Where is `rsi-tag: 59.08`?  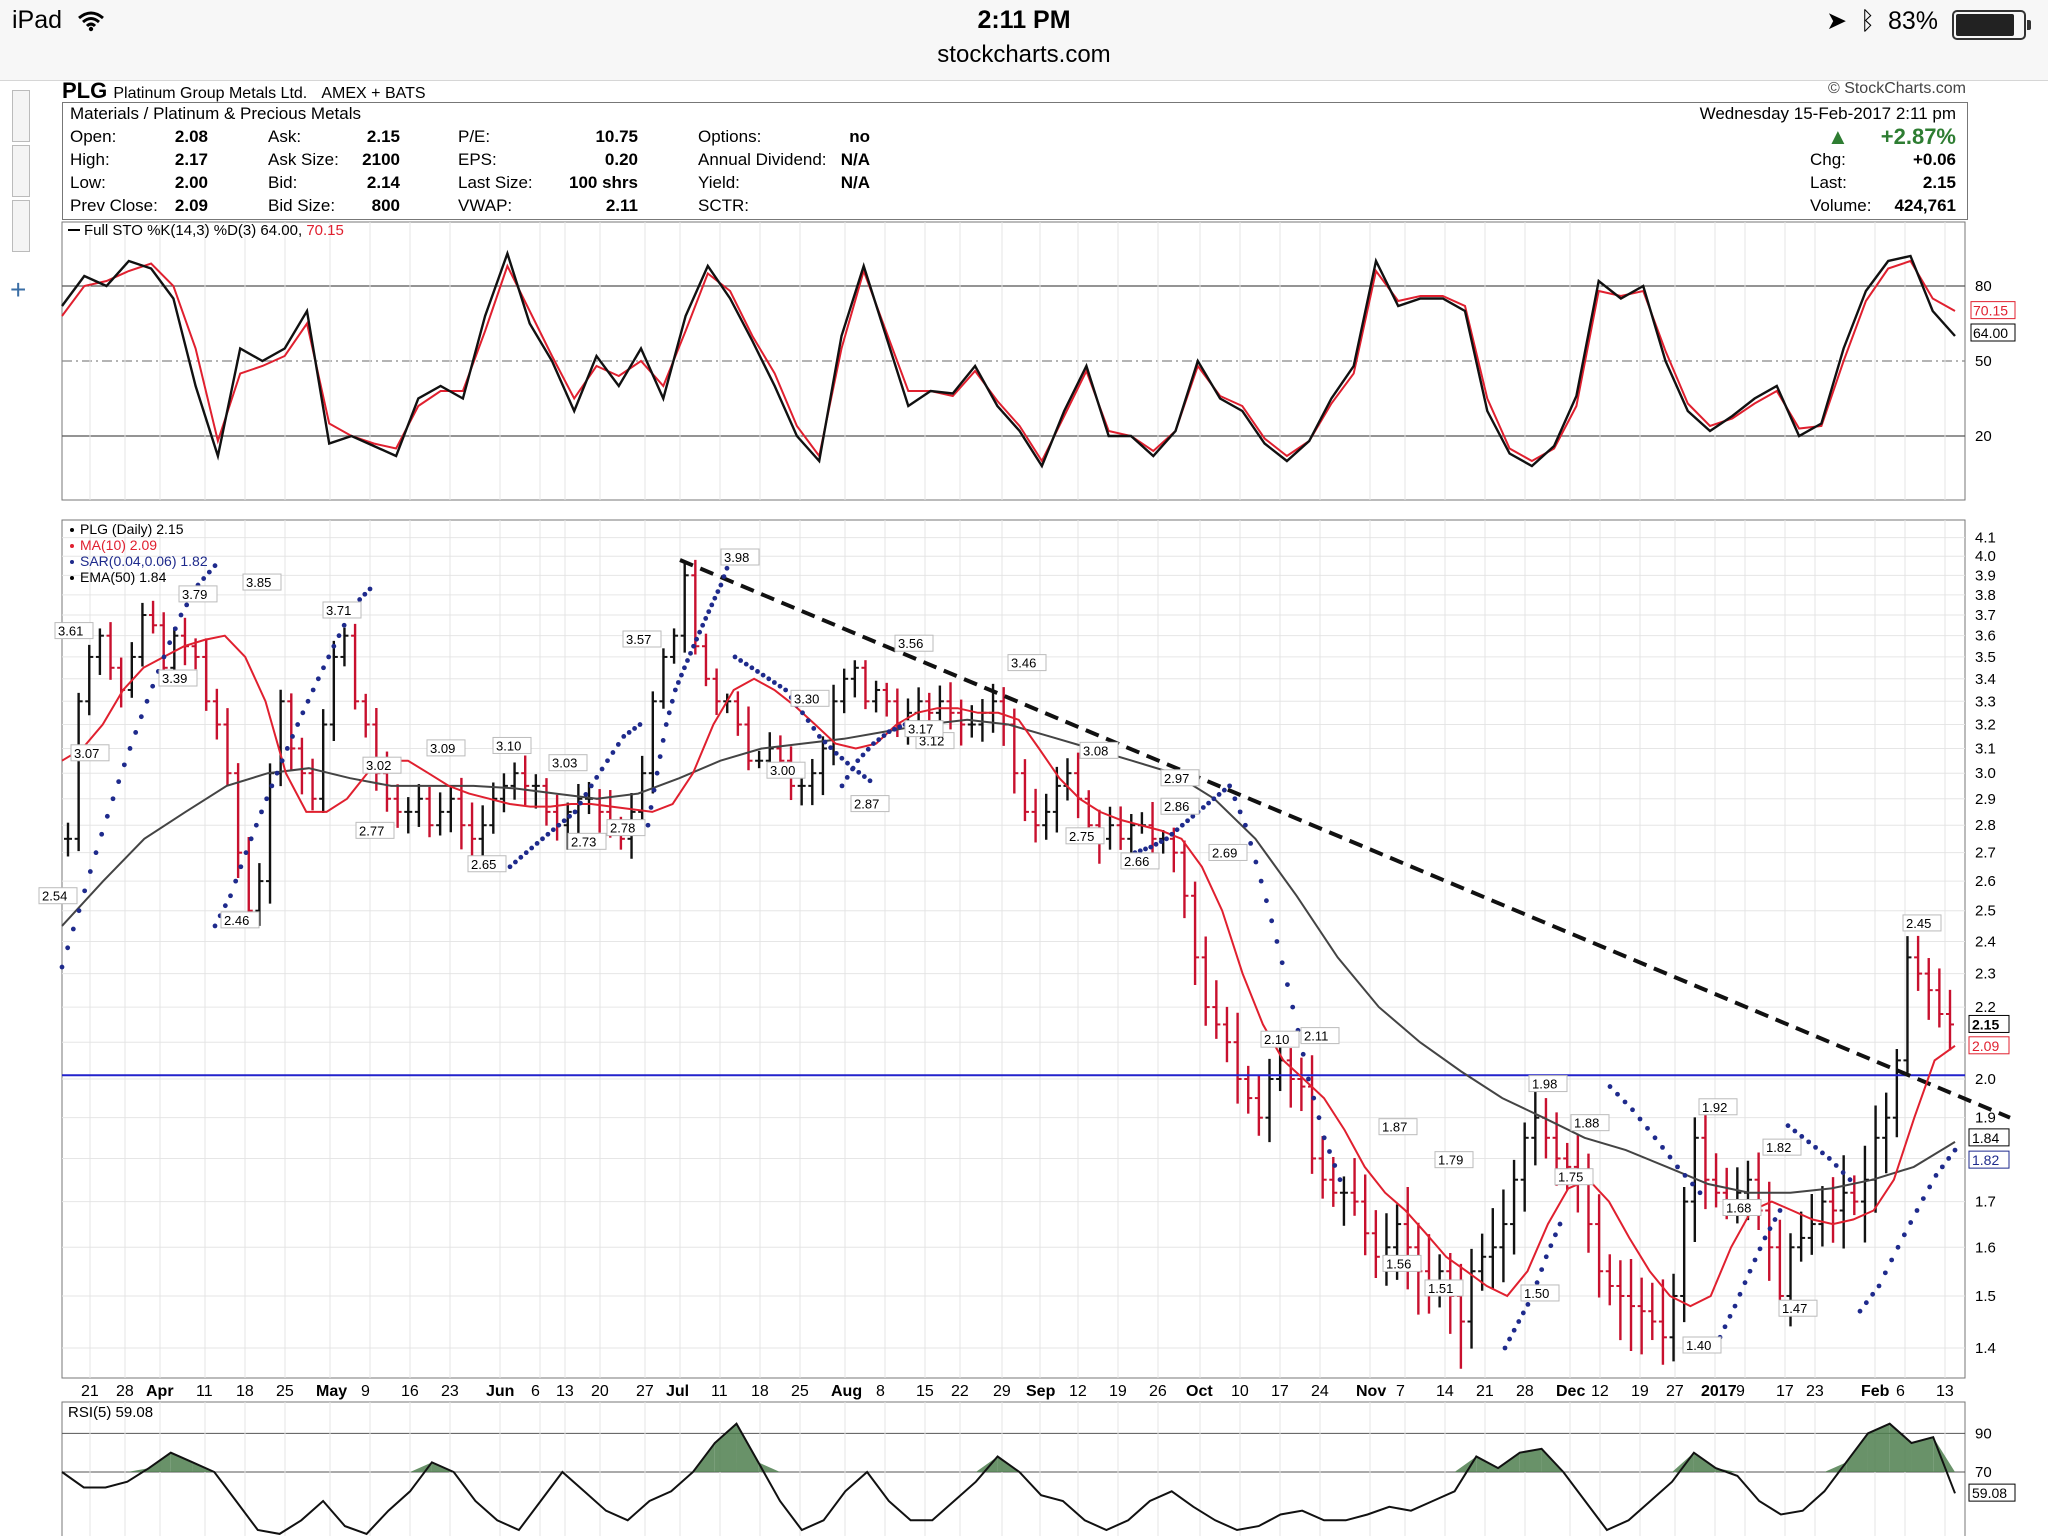
rsi-tag: 59.08 is located at coordinates (1989, 1493).